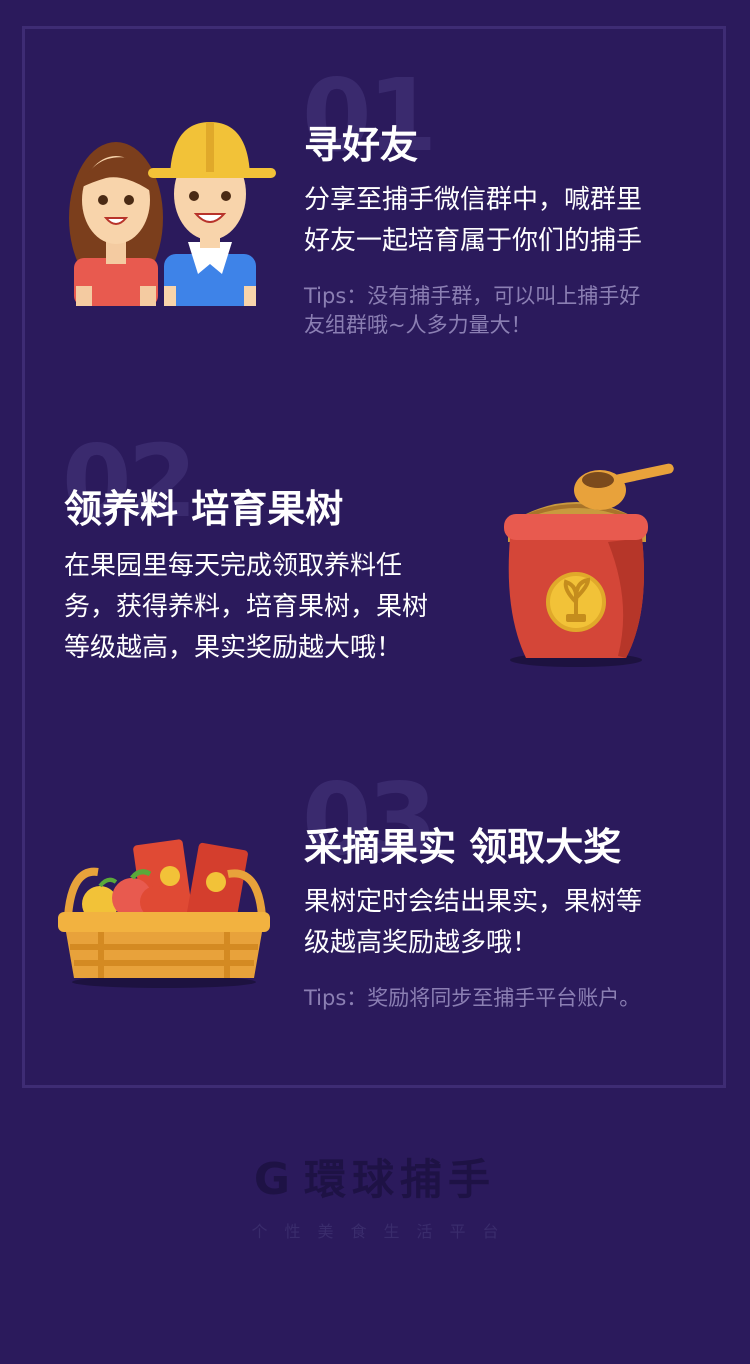  Describe the element at coordinates (383, 1231) in the screenshot. I see `brand-slogan: 个性美食生活平台` at that location.